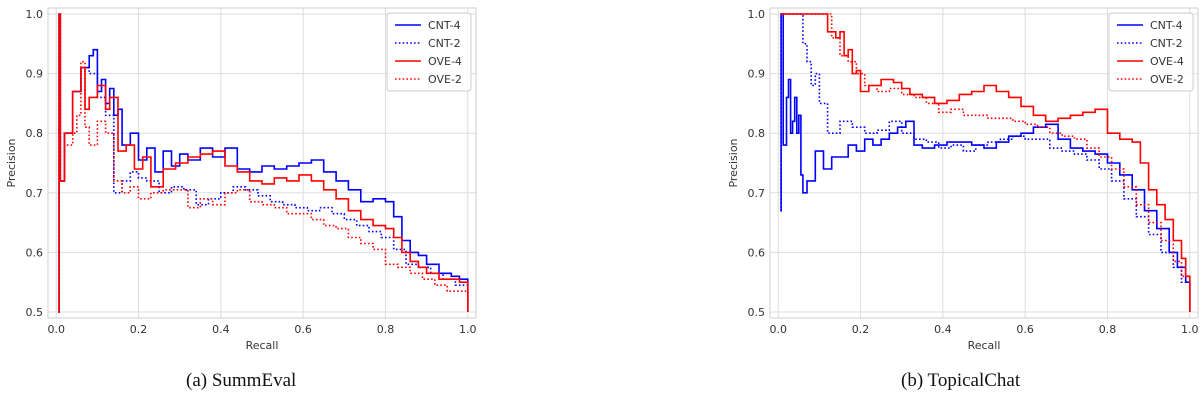  Describe the element at coordinates (961, 380) in the screenshot. I see `caption-topicalchat: (b) TopicalChat` at that location.